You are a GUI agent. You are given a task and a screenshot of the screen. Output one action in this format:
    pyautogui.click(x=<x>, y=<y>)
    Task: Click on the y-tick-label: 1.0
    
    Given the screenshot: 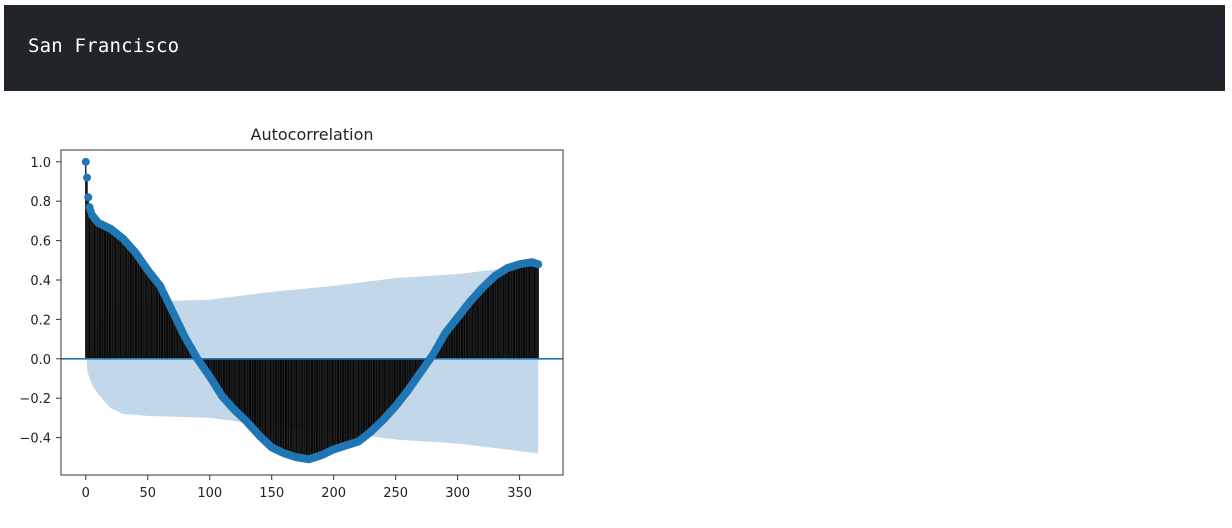 What is the action you would take?
    pyautogui.click(x=40, y=163)
    